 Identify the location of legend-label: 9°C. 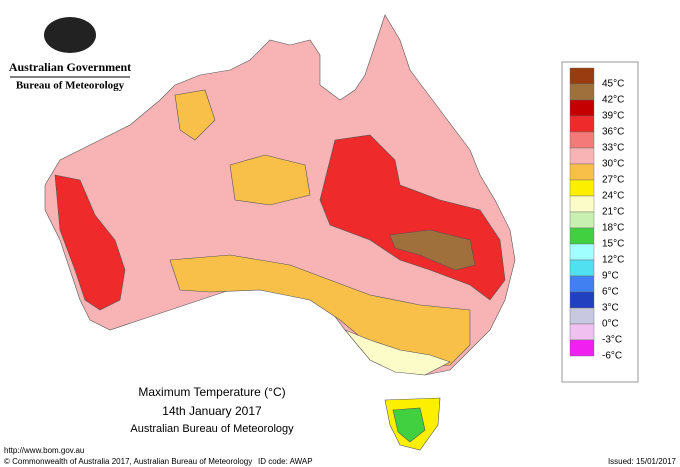
(610, 276).